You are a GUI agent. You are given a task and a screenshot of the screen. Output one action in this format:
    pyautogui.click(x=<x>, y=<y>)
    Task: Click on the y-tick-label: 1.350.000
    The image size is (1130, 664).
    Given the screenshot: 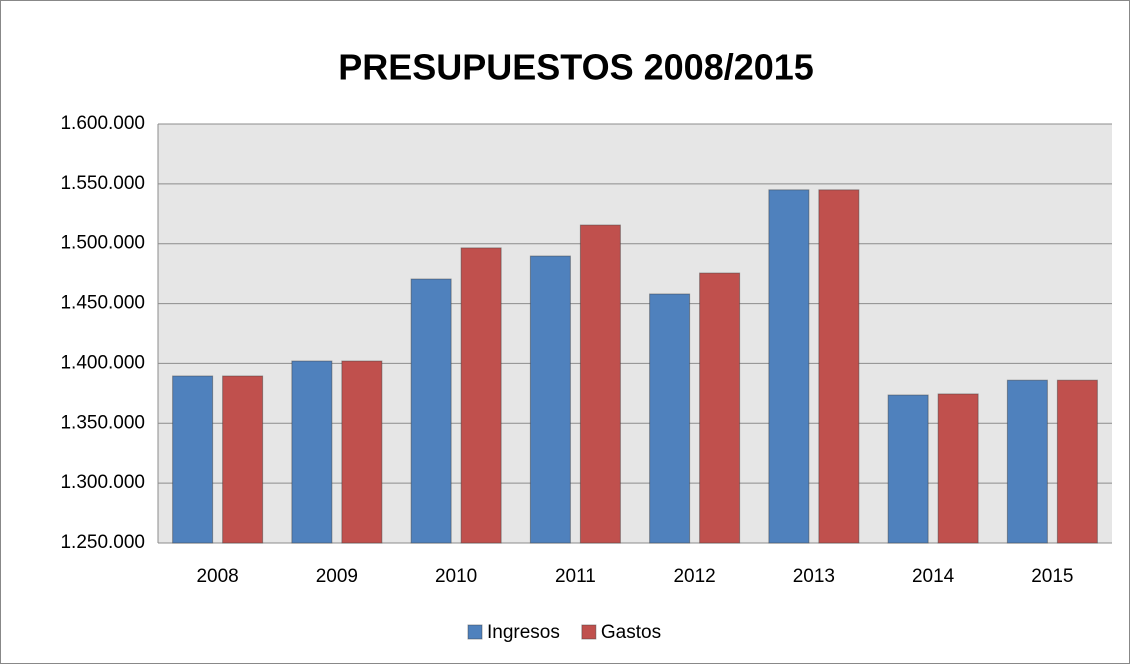 What is the action you would take?
    pyautogui.click(x=102, y=422)
    